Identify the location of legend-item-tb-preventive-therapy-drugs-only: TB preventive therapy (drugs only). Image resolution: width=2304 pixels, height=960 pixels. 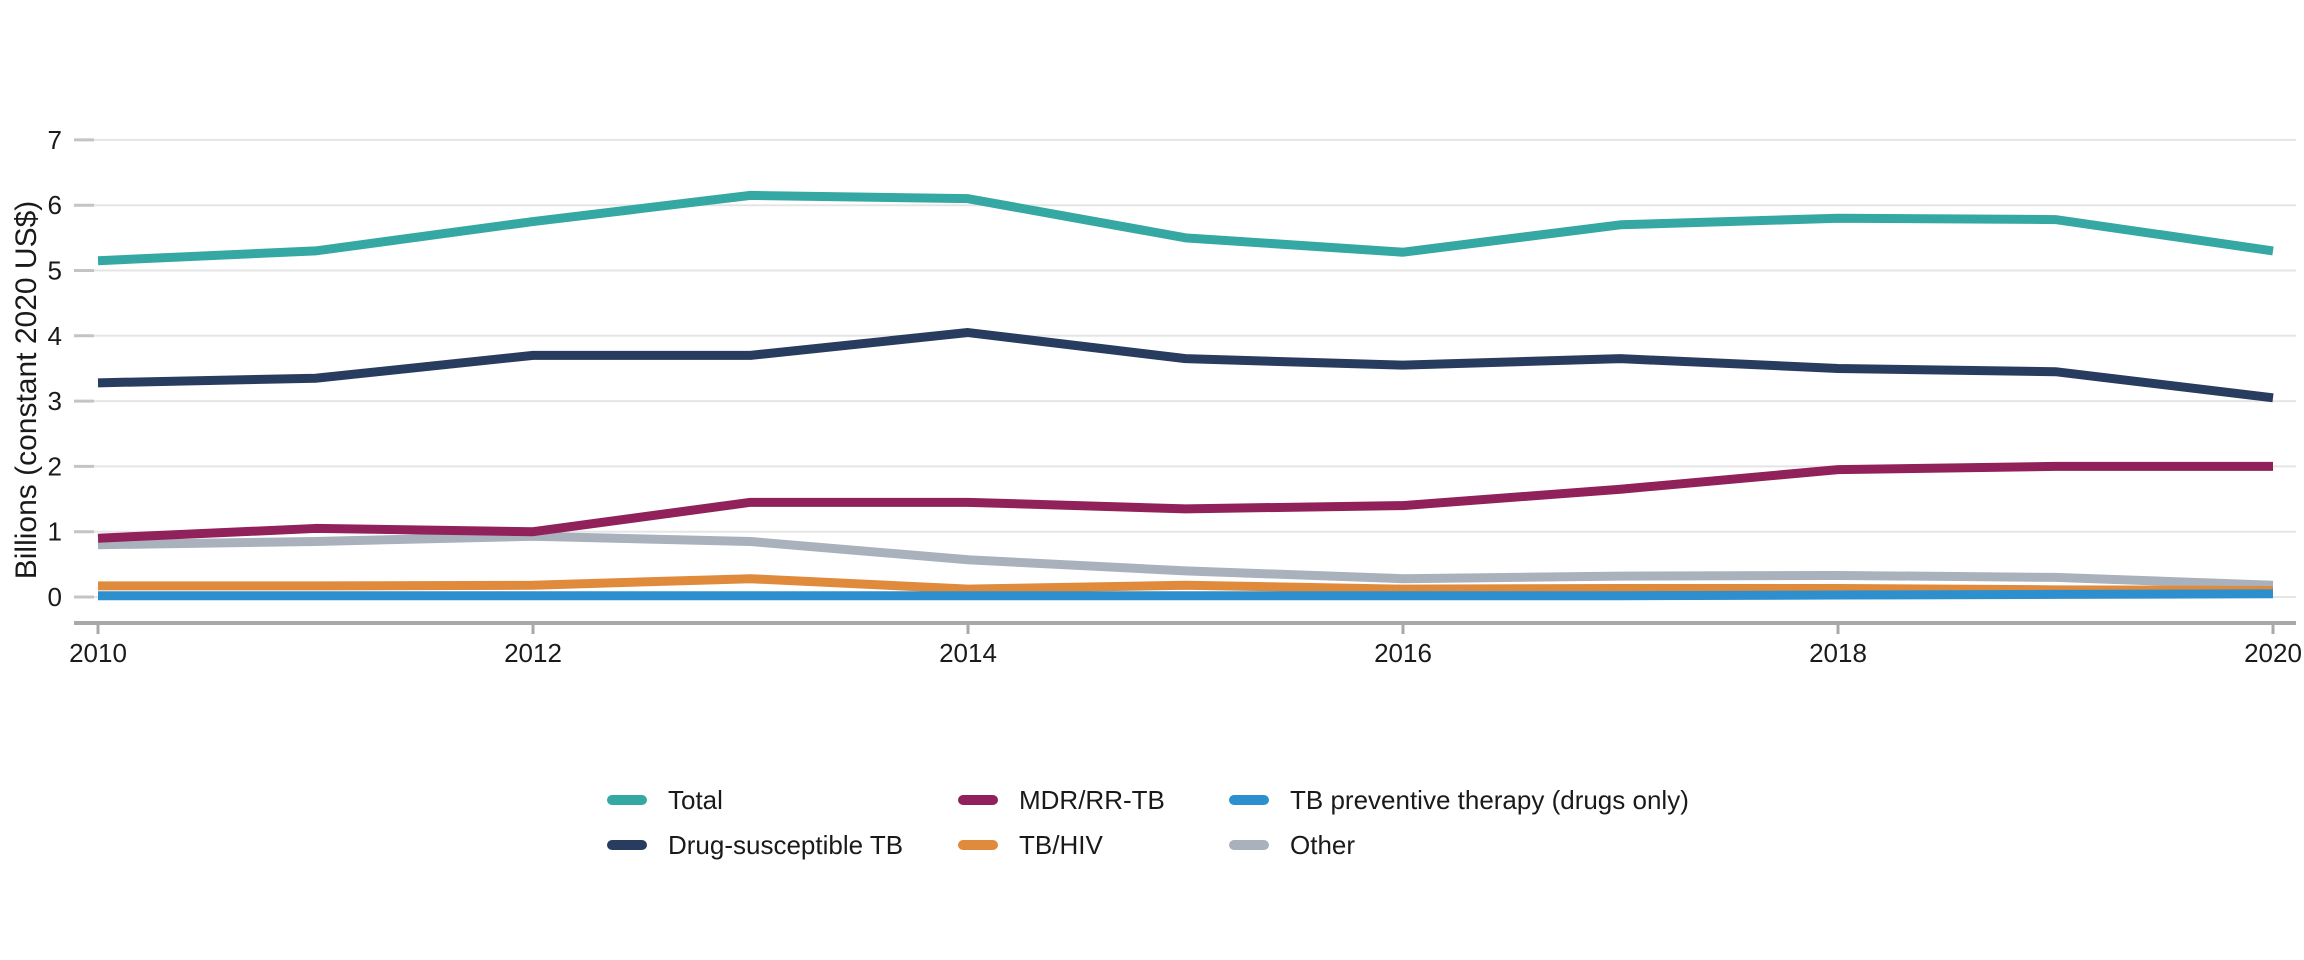
(1459, 800).